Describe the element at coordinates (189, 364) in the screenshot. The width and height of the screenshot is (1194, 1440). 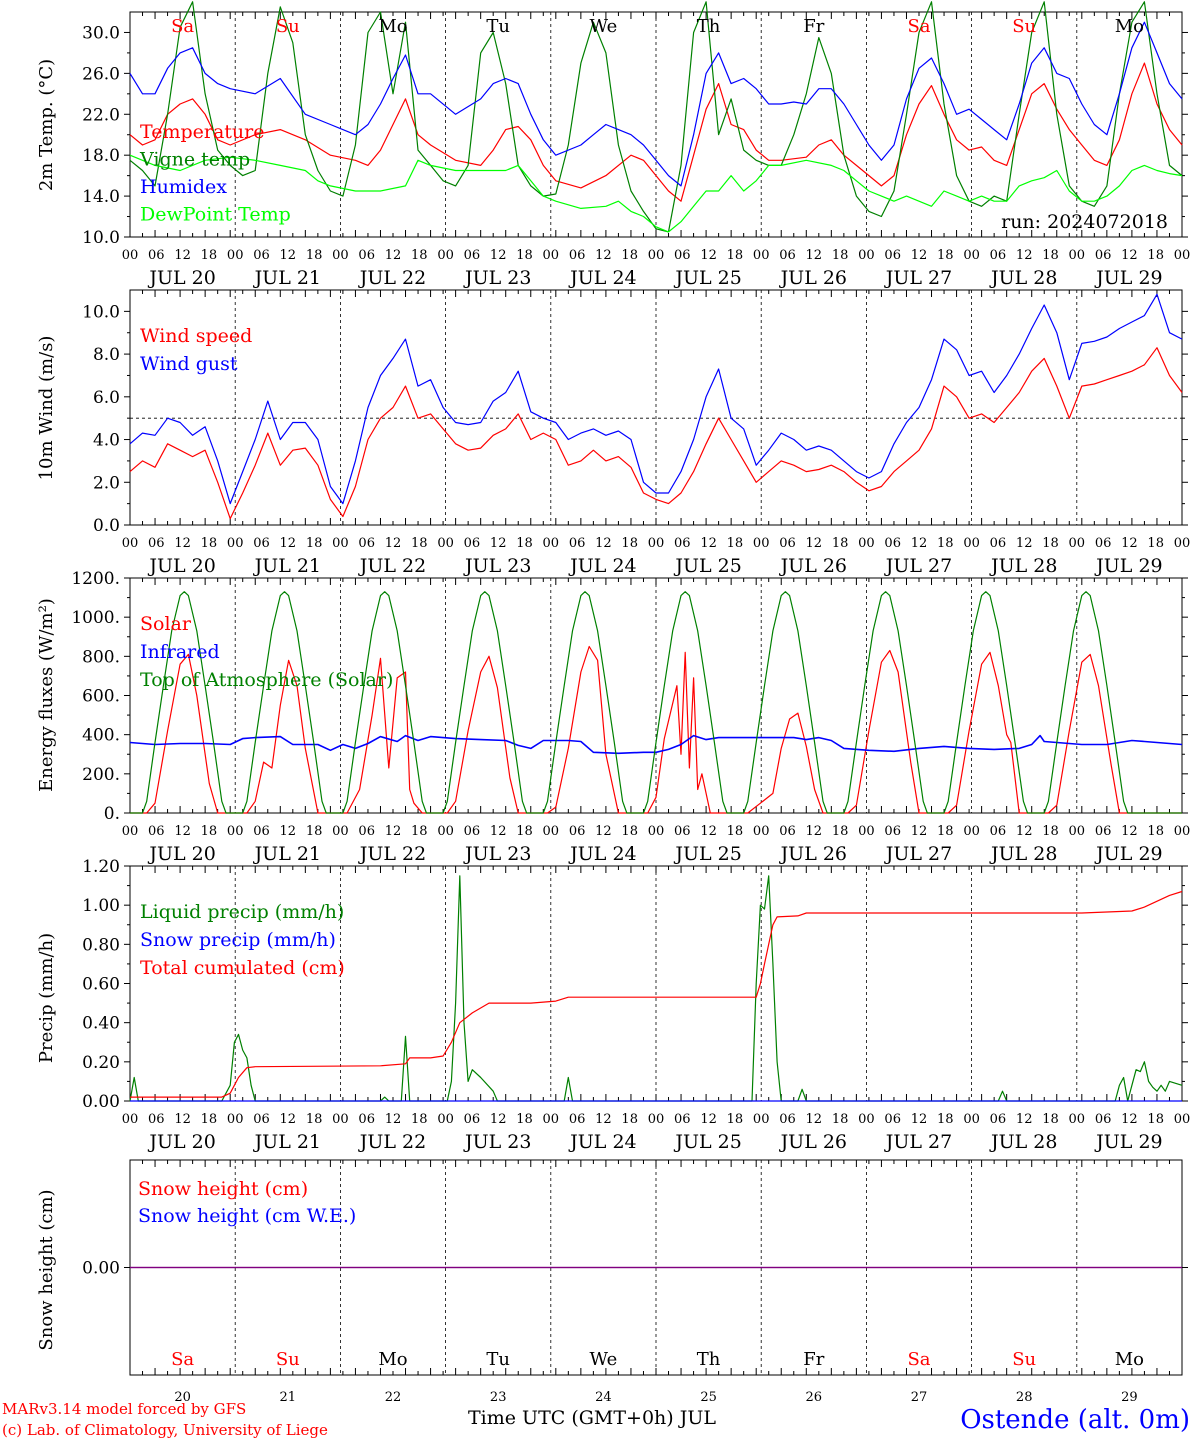
I see `legend-entry: Wind gust` at that location.